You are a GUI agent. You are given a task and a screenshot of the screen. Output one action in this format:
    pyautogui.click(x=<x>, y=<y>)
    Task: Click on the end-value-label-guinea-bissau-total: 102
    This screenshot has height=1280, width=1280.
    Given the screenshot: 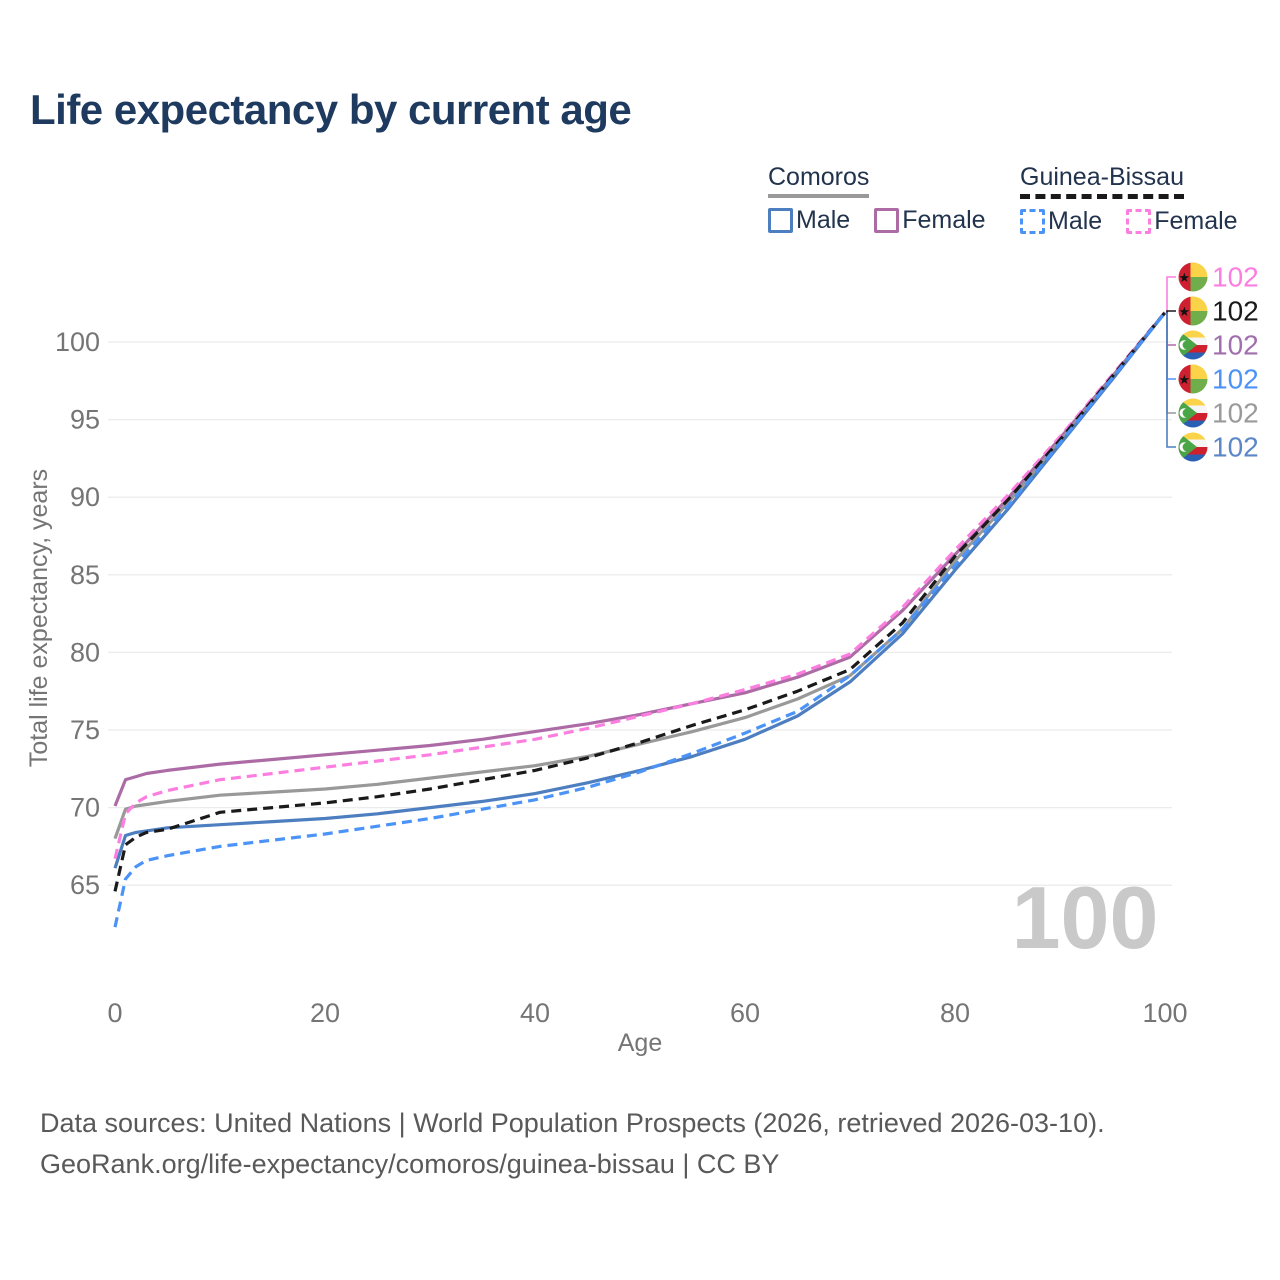 What is the action you would take?
    pyautogui.click(x=1235, y=311)
    